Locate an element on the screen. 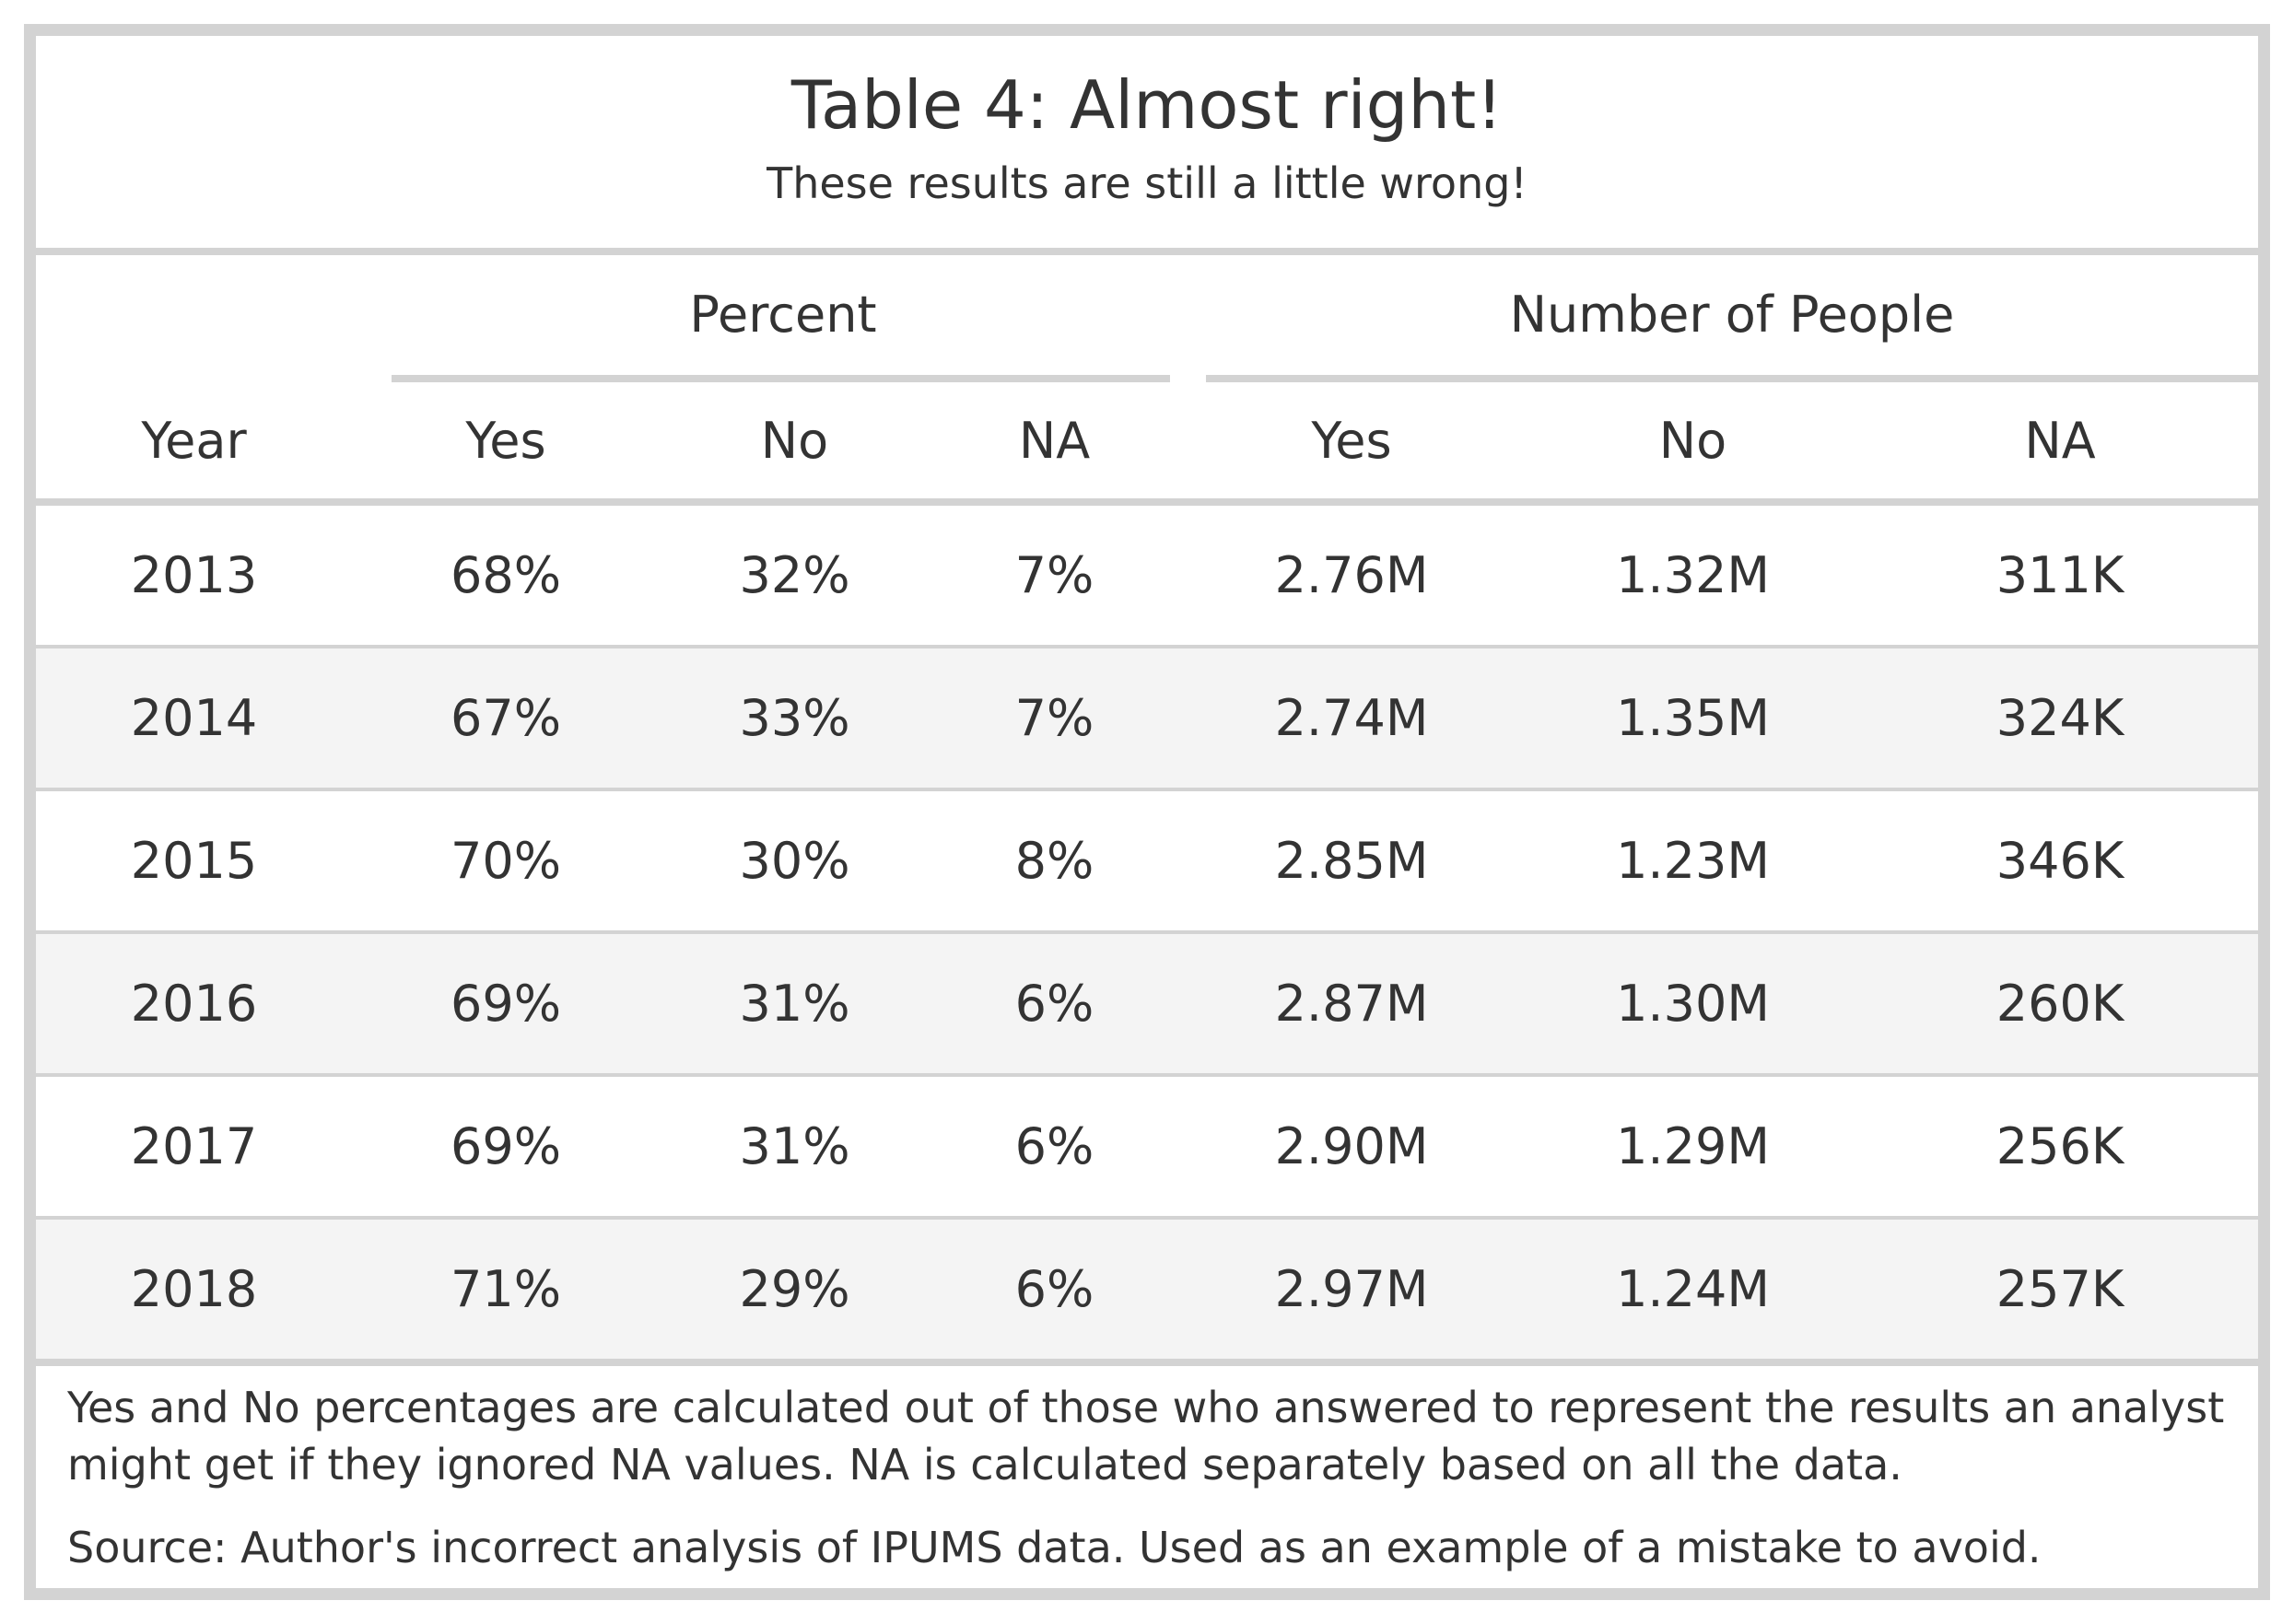  cell-people-no: 1.29M is located at coordinates (1693, 1146).